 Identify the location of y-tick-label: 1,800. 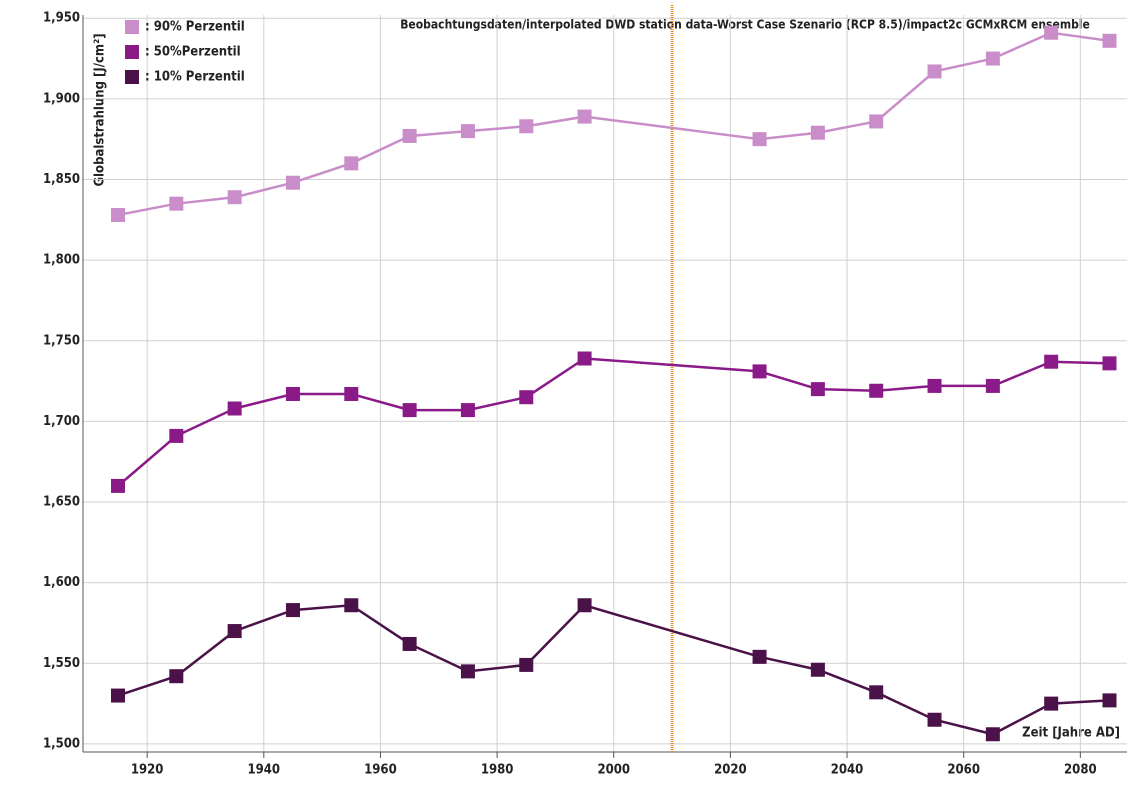
(61, 260).